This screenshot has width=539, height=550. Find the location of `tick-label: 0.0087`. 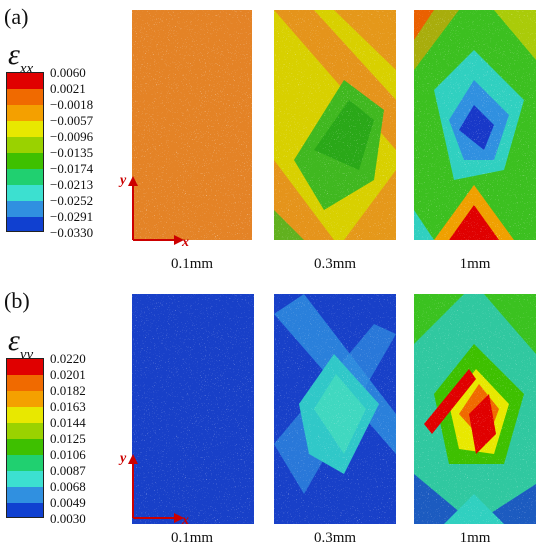

tick-label: 0.0087 is located at coordinates (68, 470).